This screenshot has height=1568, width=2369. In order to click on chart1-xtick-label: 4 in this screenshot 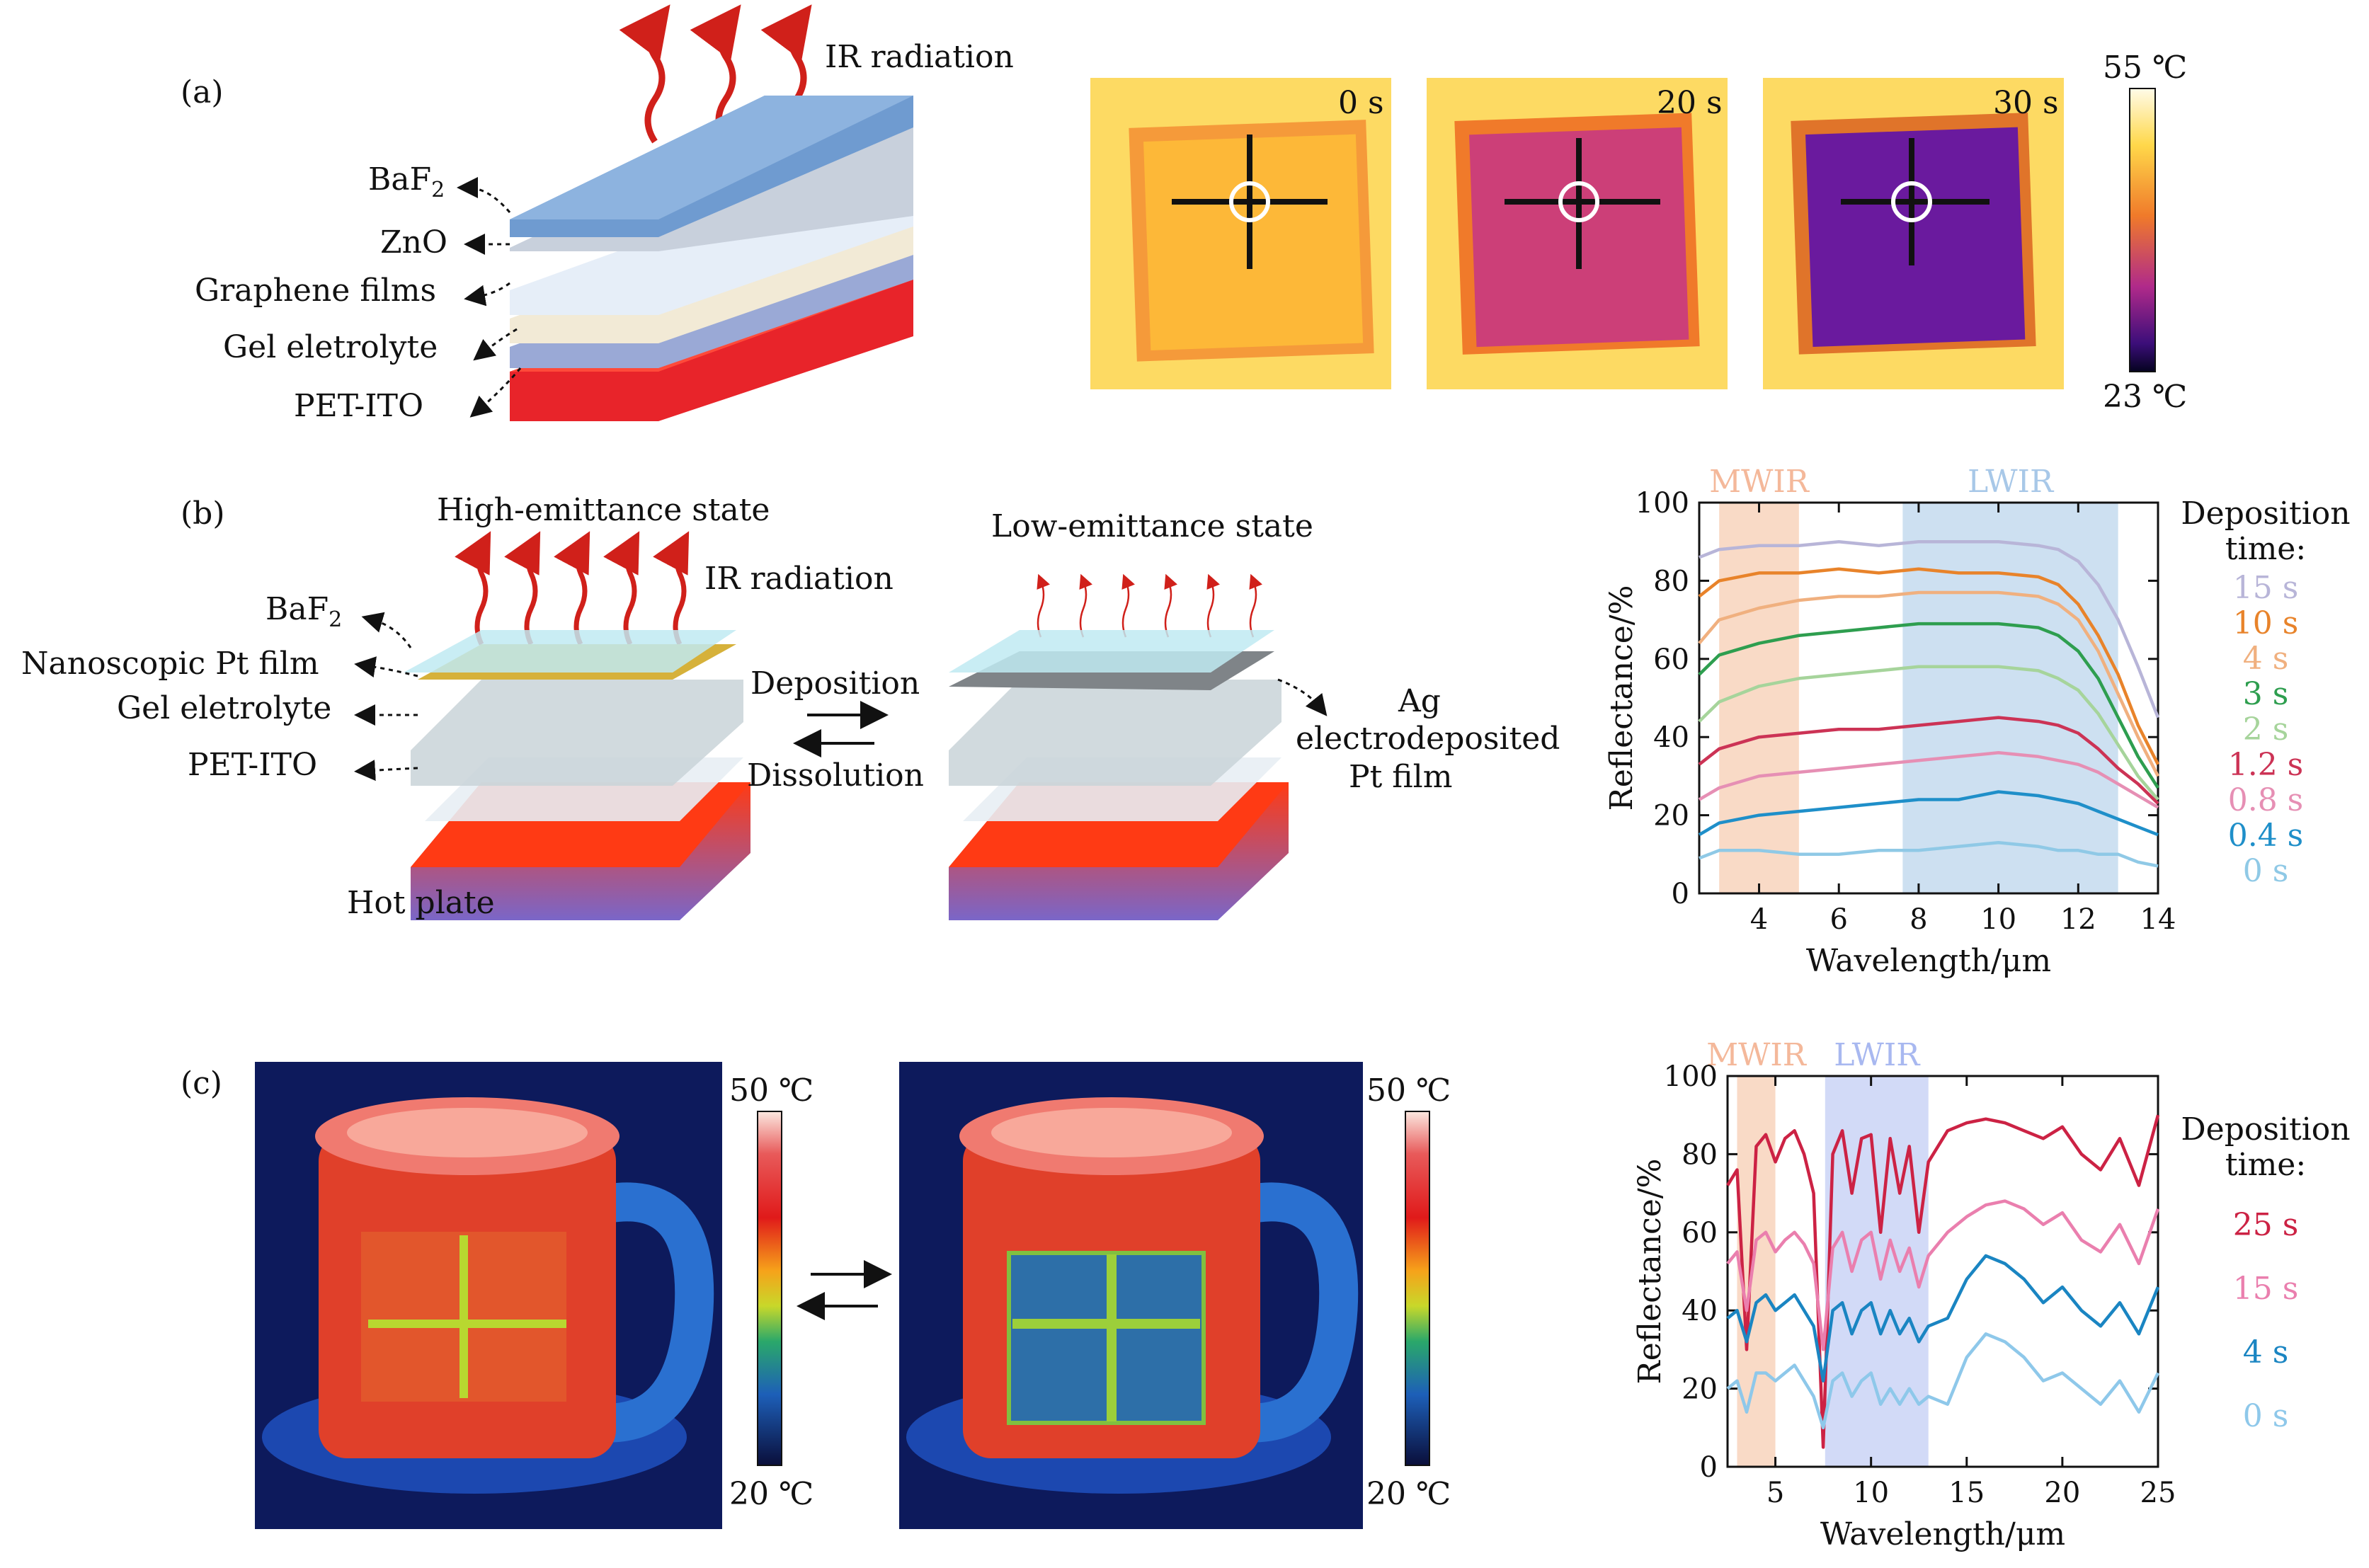, I will do `click(1759, 919)`.